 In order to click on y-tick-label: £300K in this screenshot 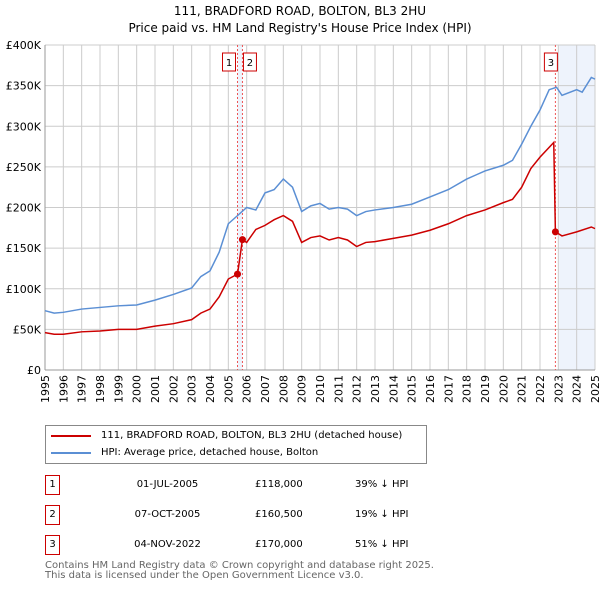, I will do `click(24, 126)`.